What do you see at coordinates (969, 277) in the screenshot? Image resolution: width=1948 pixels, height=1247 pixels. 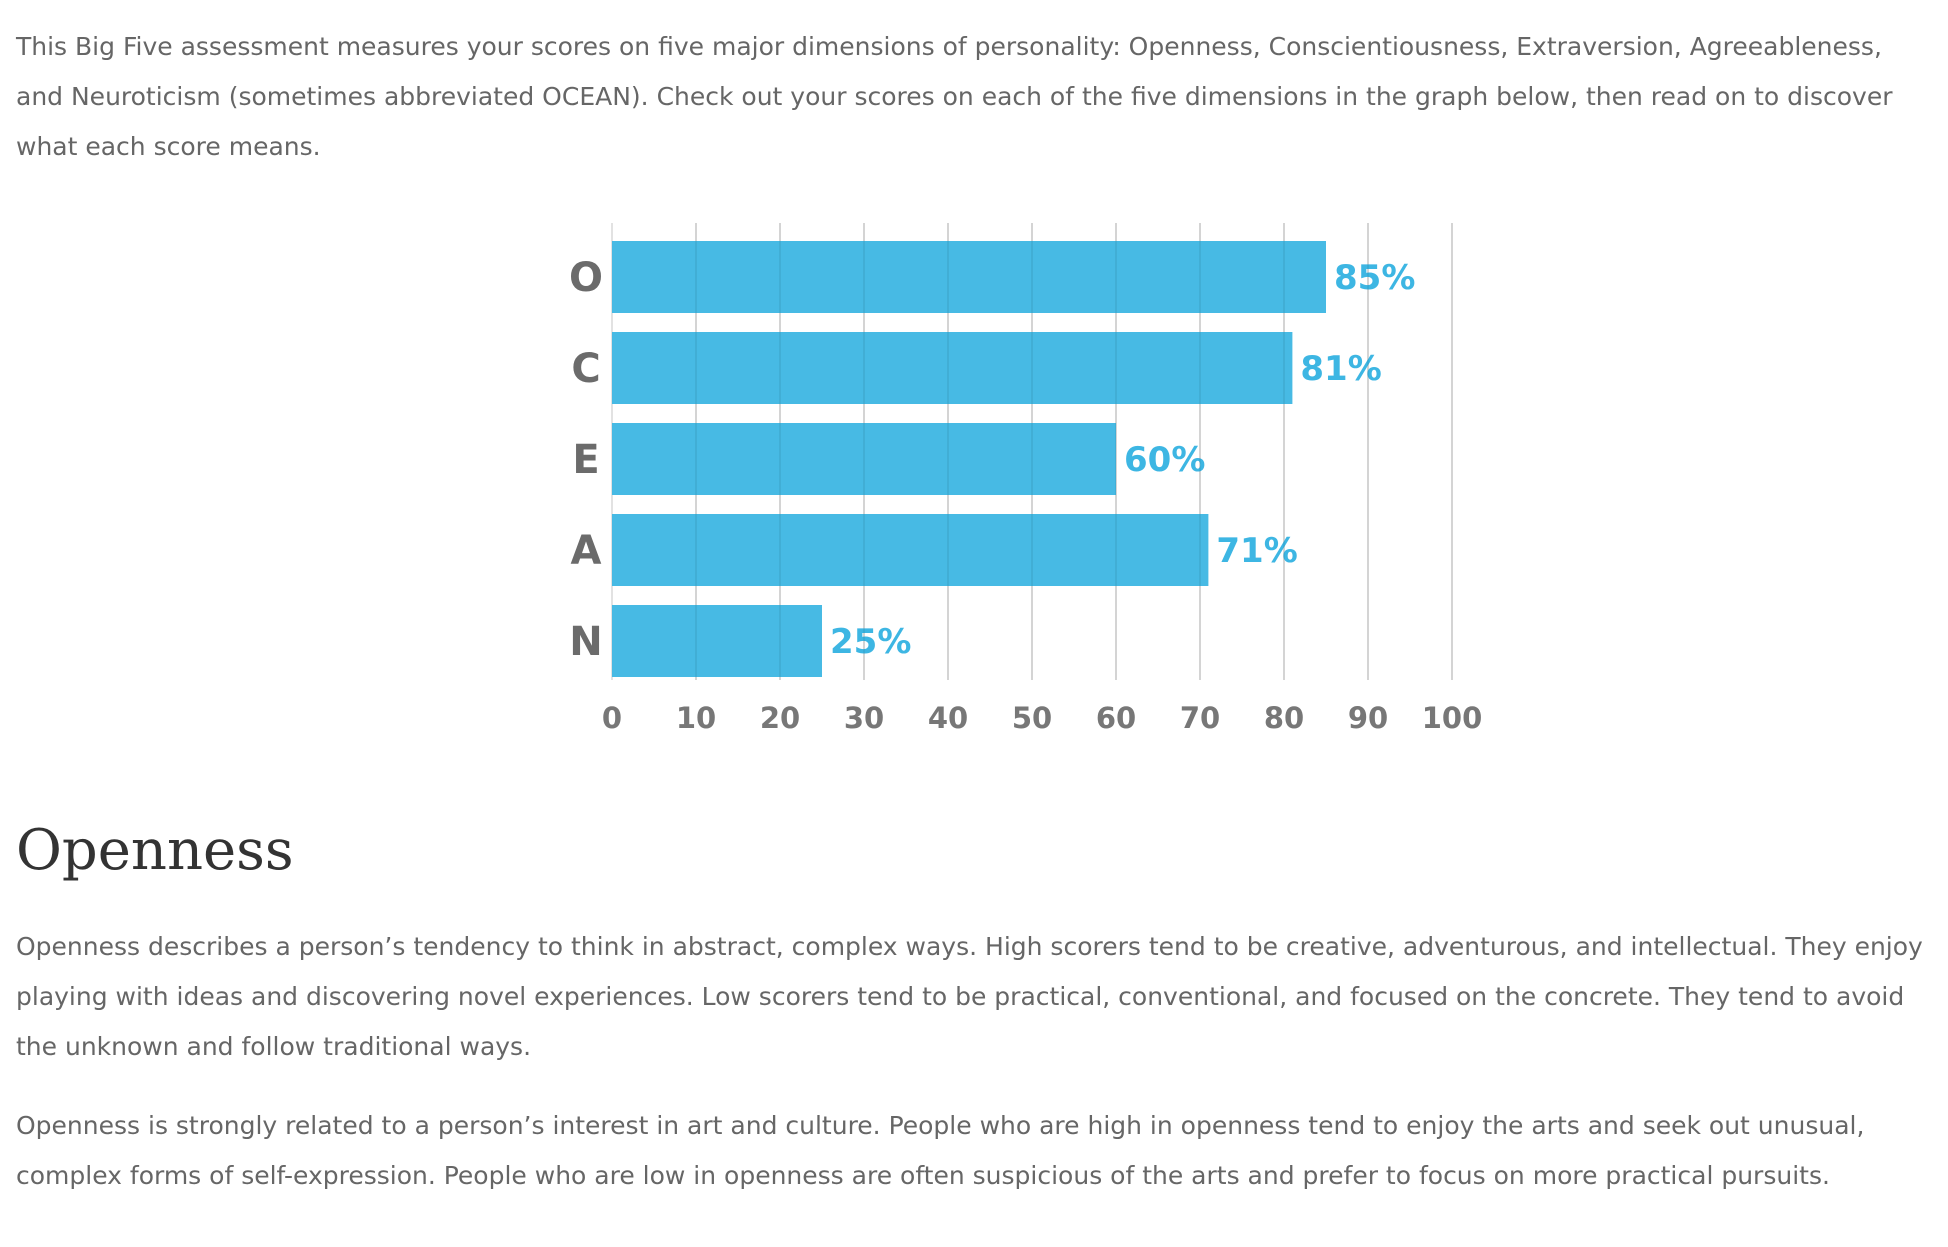 I see `bar-O` at bounding box center [969, 277].